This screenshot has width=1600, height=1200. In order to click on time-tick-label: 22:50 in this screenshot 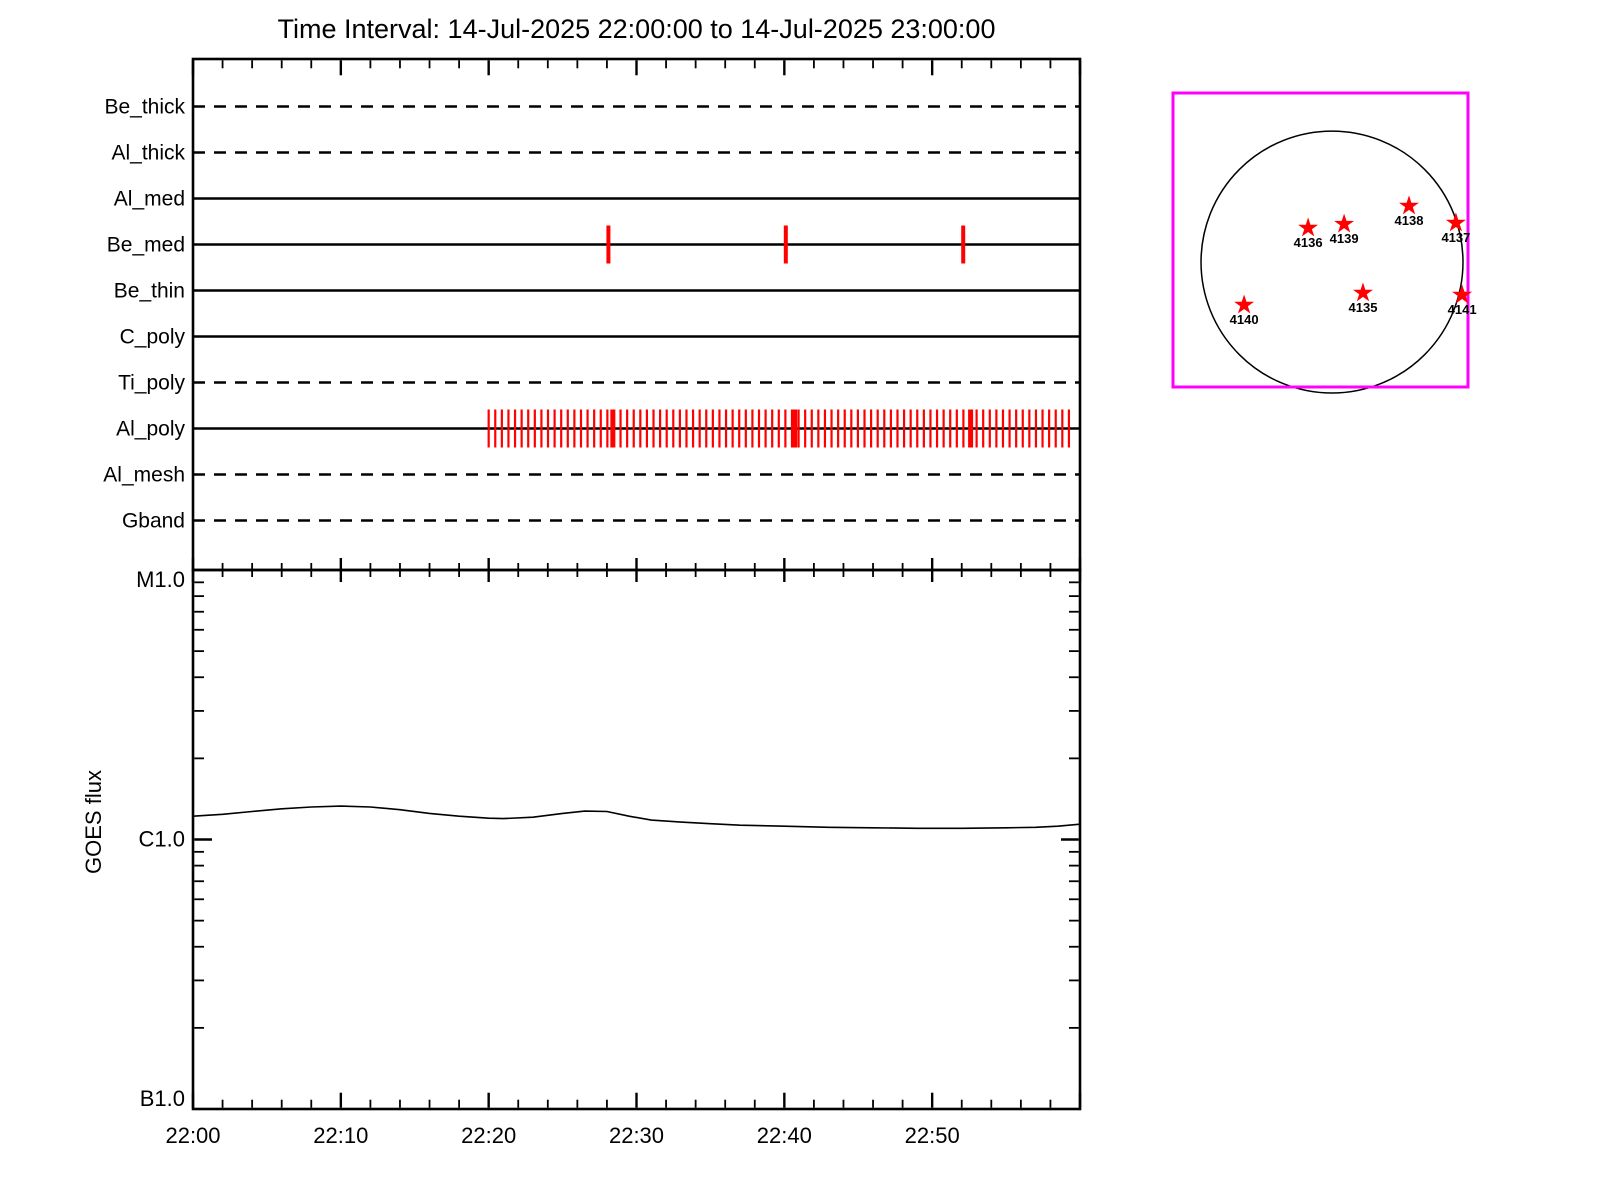, I will do `click(932, 1135)`.